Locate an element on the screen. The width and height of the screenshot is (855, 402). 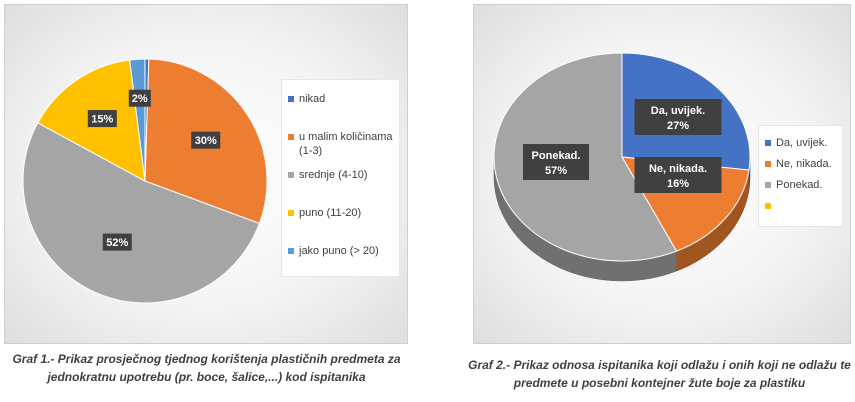
legend-item-da-uvijek: Da, uvijek. is located at coordinates (796, 143).